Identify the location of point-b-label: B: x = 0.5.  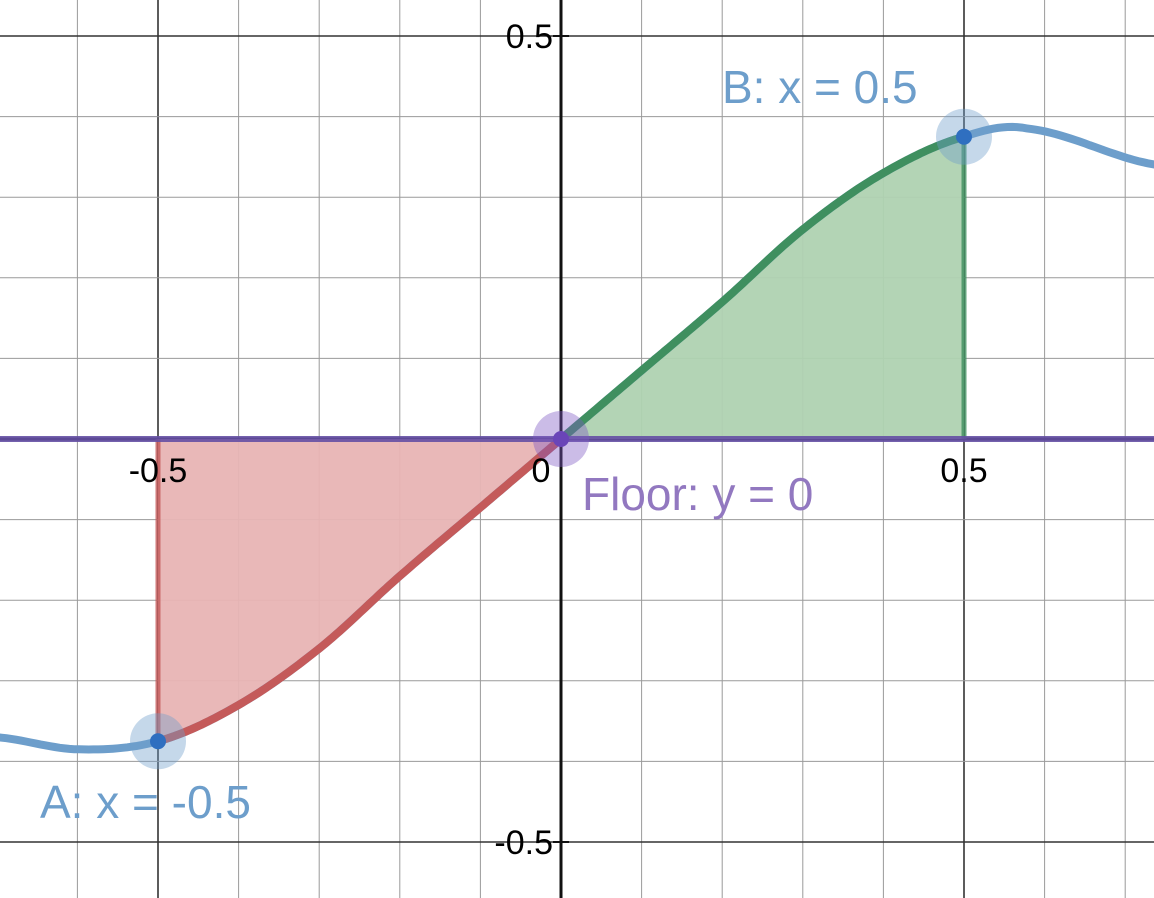
(820, 87).